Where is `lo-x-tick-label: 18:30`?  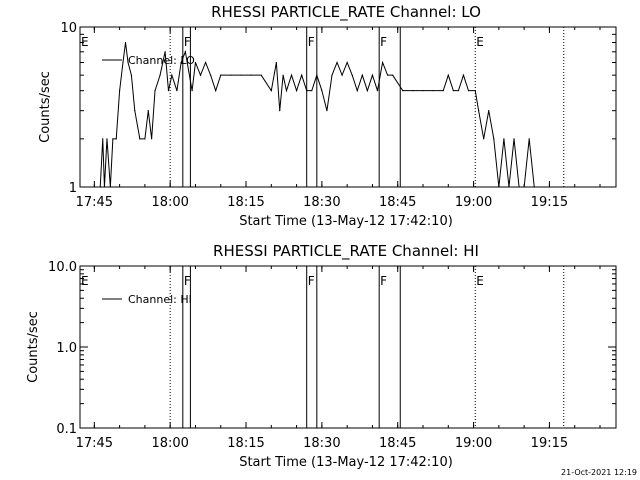 lo-x-tick-label: 18:30 is located at coordinates (321, 202).